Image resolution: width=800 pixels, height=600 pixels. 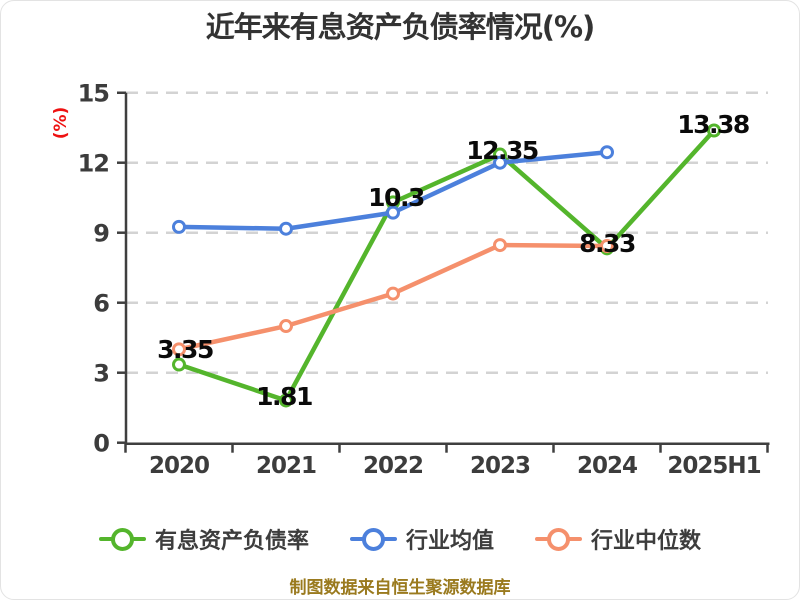 I want to click on legend-item-industry-median: 行业中位数, so click(x=618, y=539).